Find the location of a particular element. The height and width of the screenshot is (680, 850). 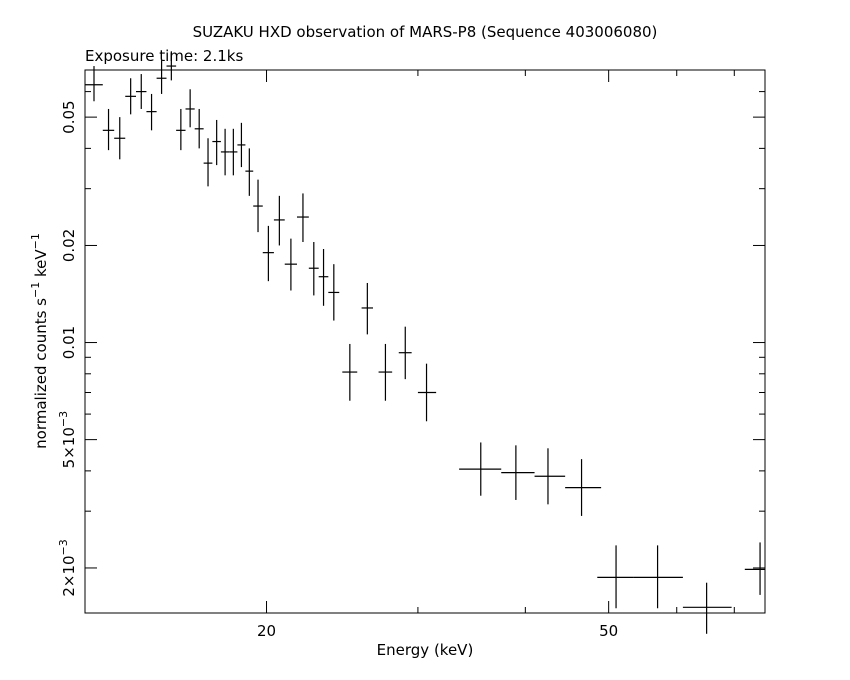

y-tick-label: 0.02 is located at coordinates (69, 245).